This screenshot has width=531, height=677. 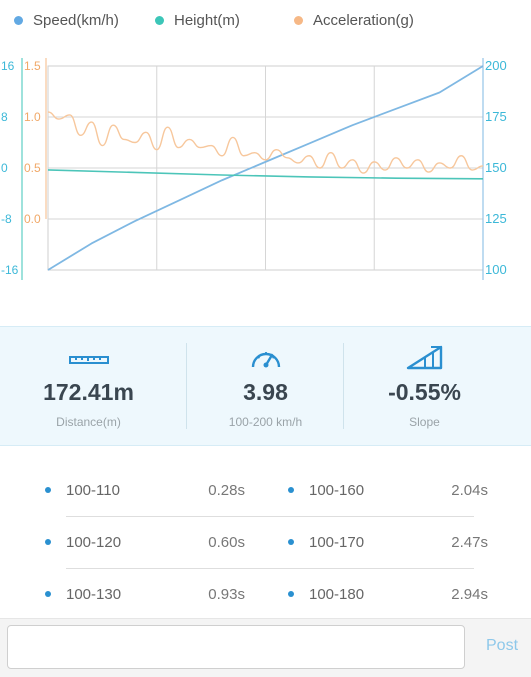 I want to click on height-tick-label: 0, so click(x=4, y=168).